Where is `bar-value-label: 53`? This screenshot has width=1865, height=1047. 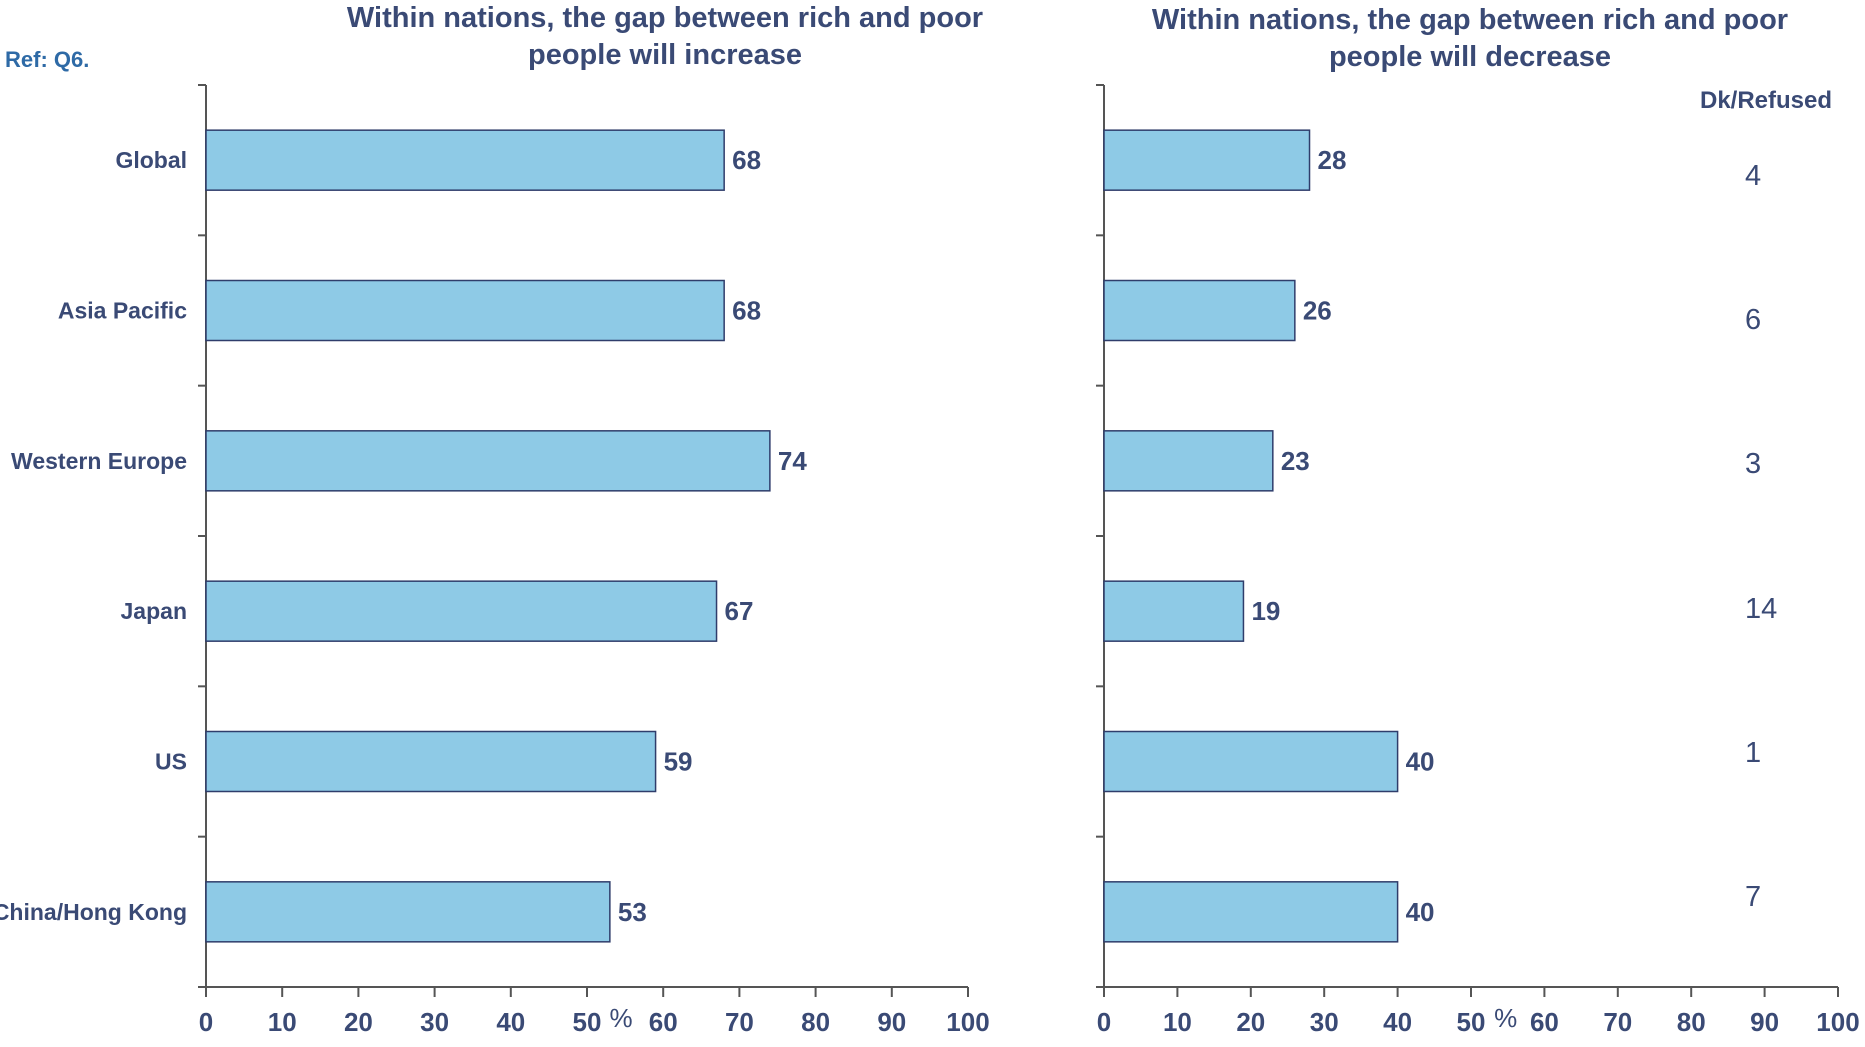
bar-value-label: 53 is located at coordinates (632, 912).